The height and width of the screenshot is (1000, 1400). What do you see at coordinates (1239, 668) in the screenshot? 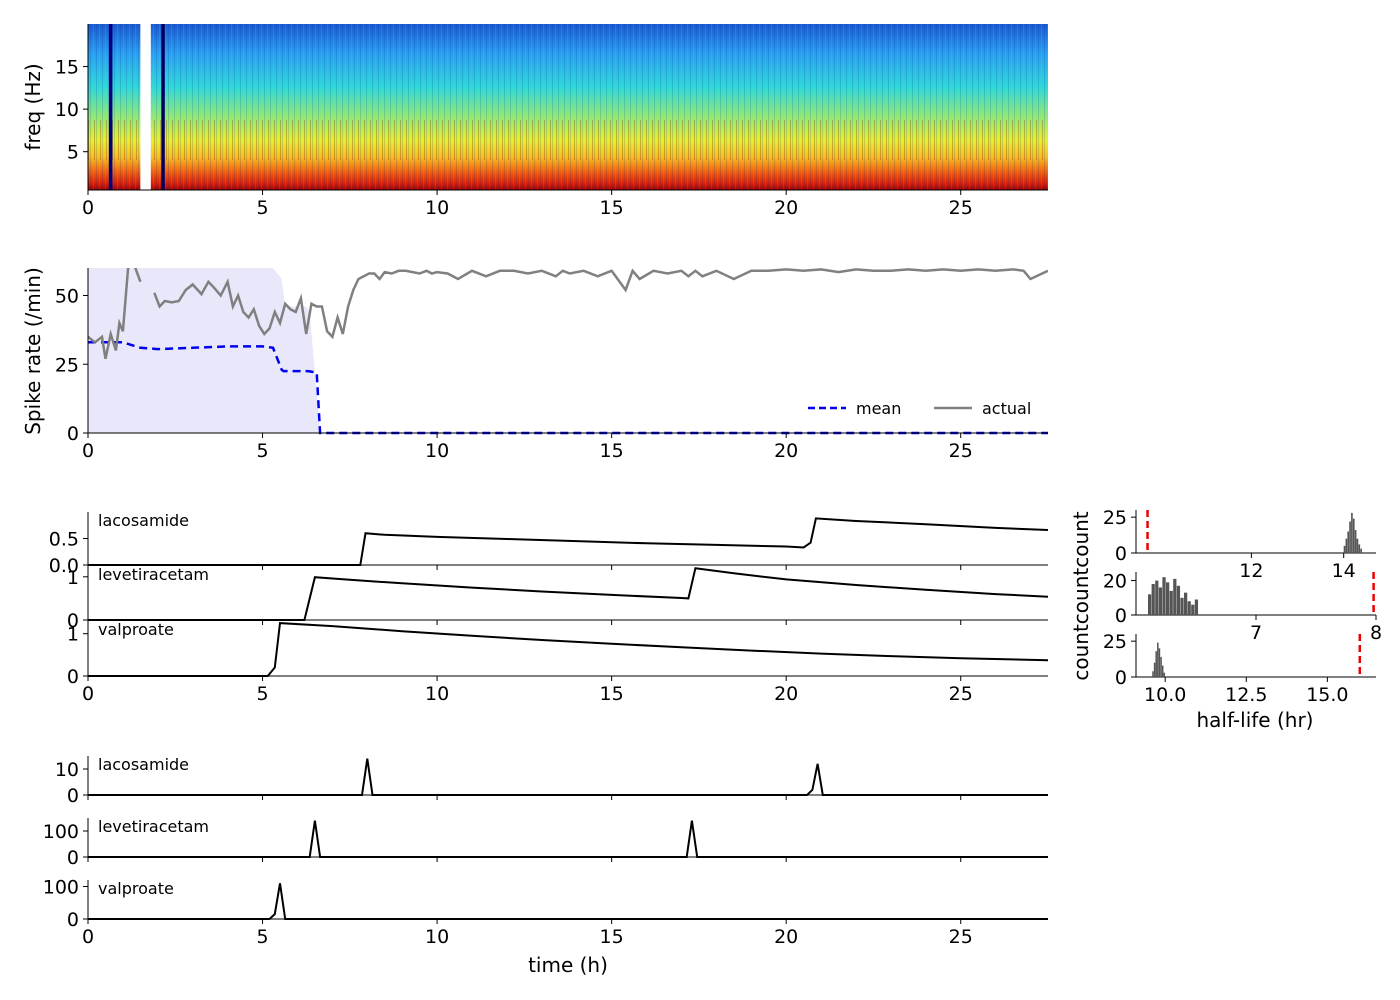
I see `half-life-panel-valproate: 0 25 10.0 12.5 15.0` at bounding box center [1239, 668].